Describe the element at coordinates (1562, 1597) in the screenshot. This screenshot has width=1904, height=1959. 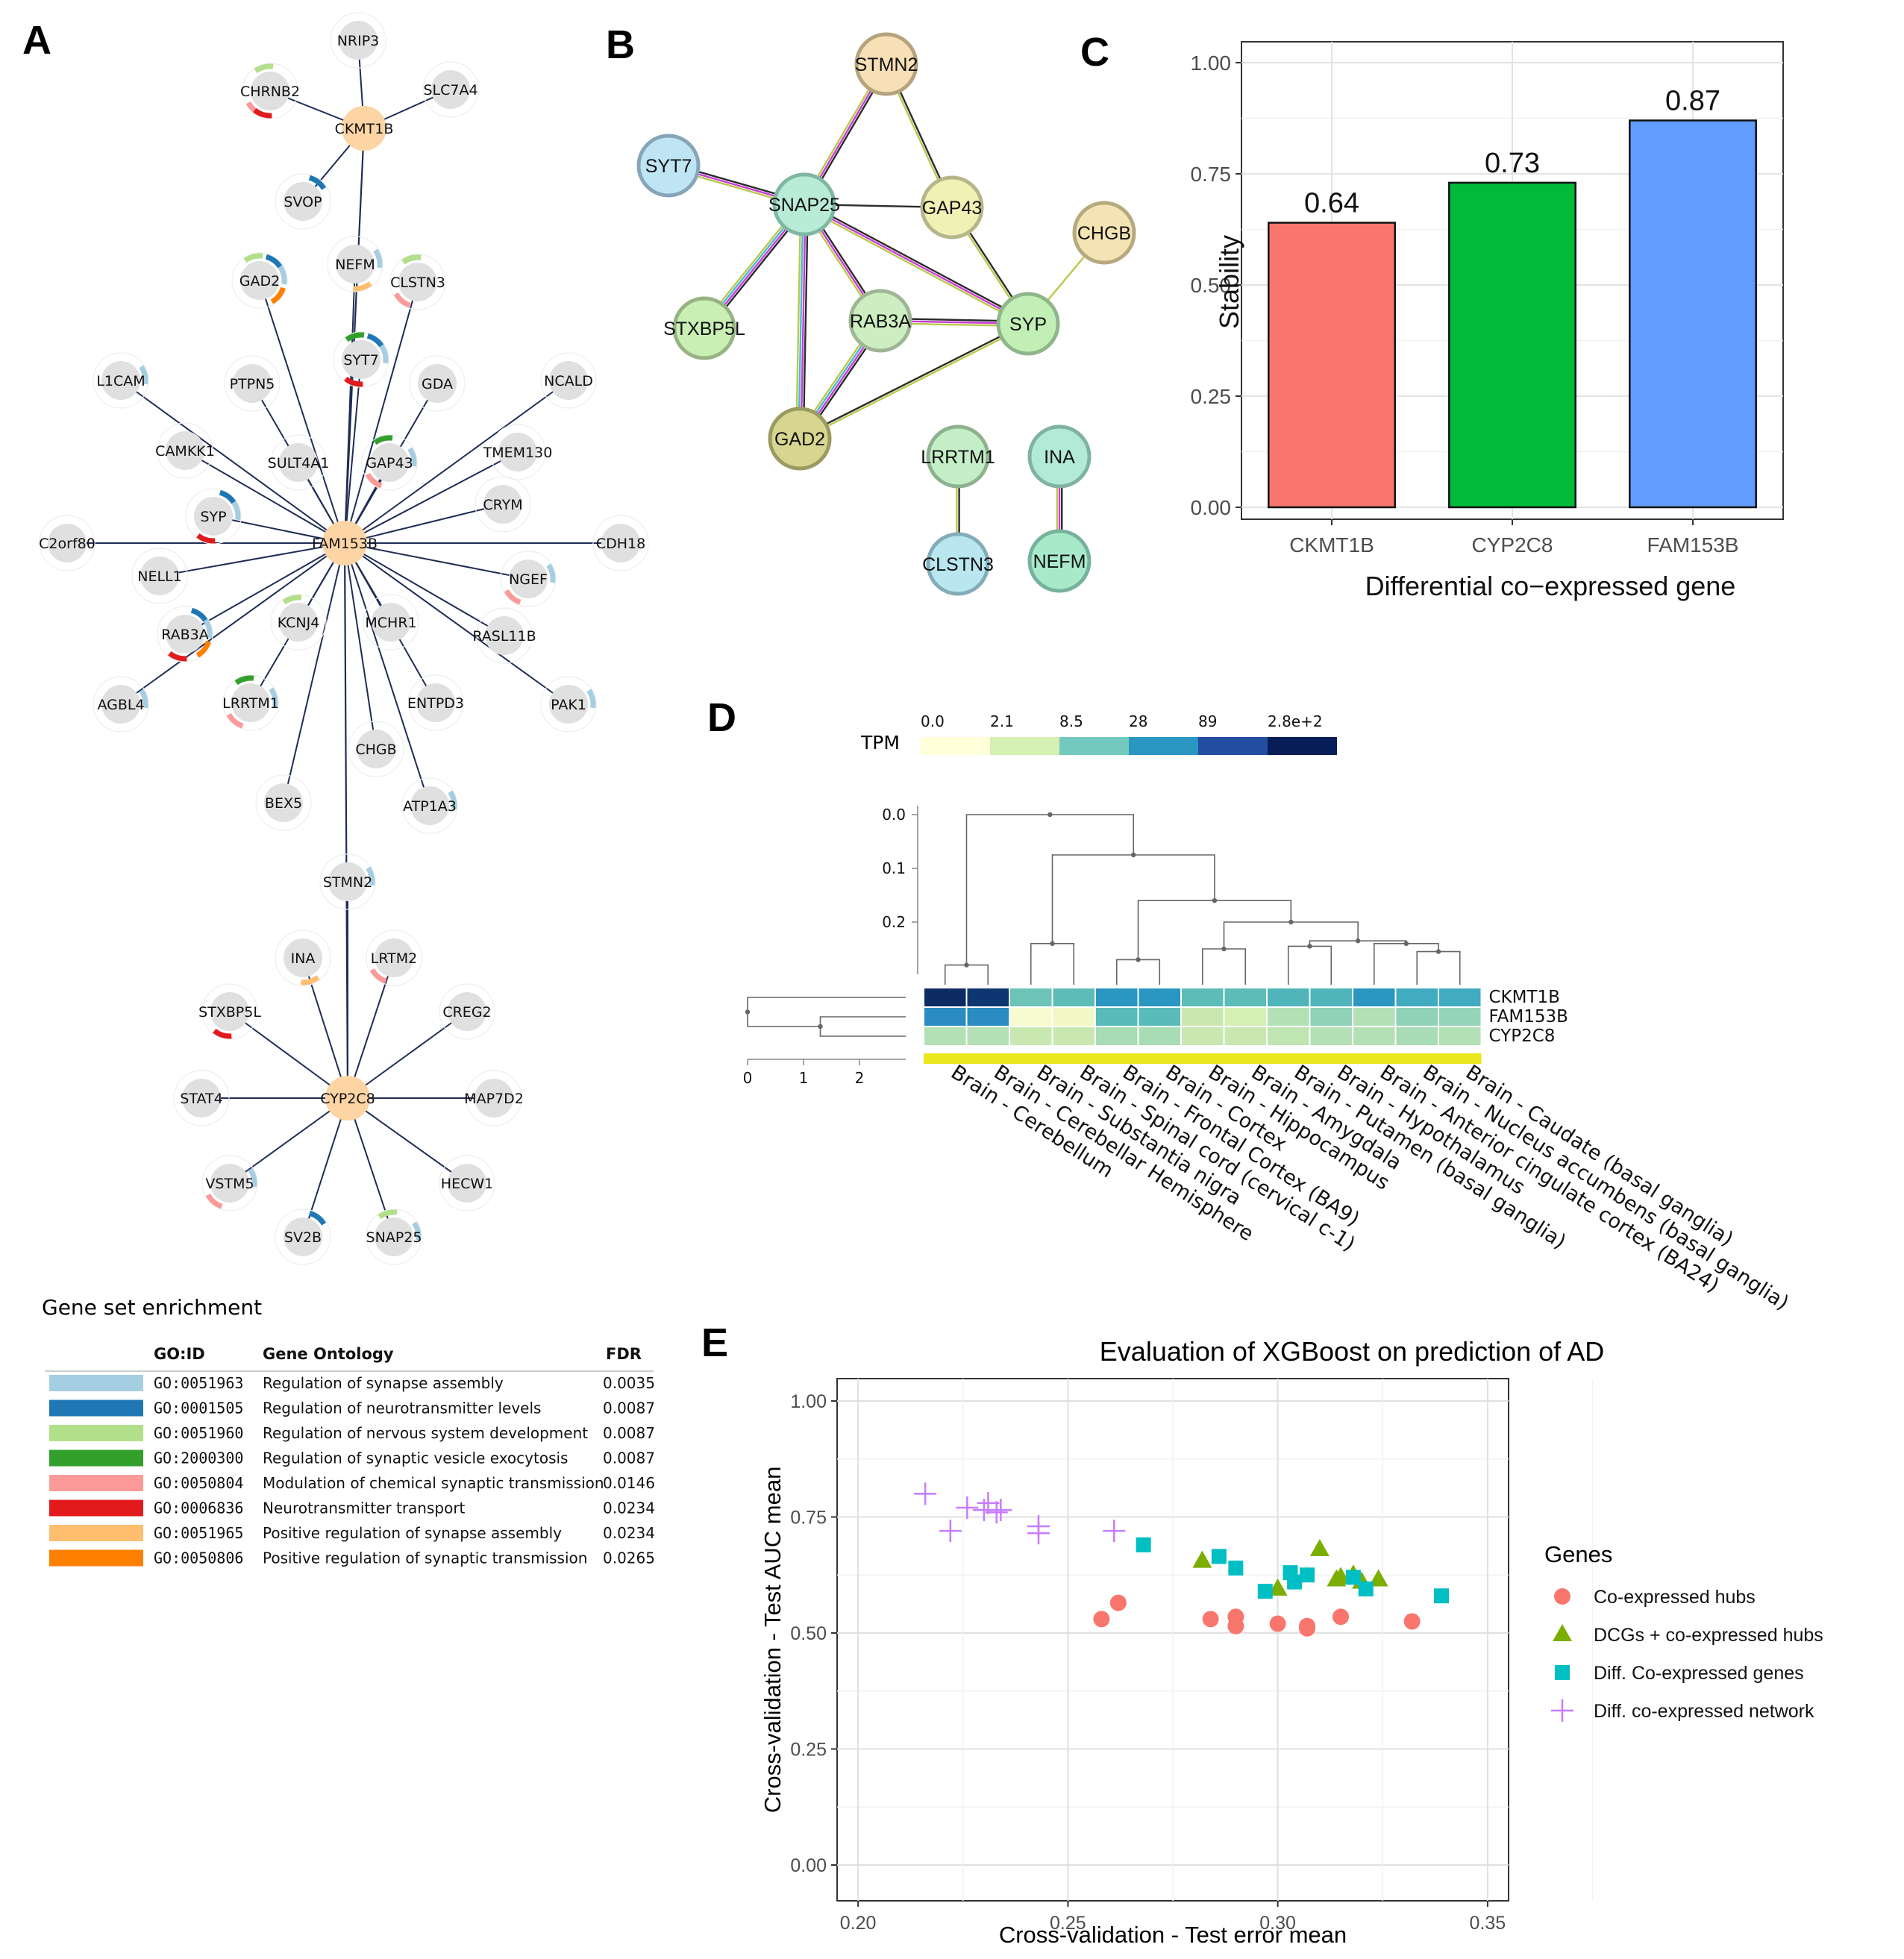
I see `scatter-legend-marker` at that location.